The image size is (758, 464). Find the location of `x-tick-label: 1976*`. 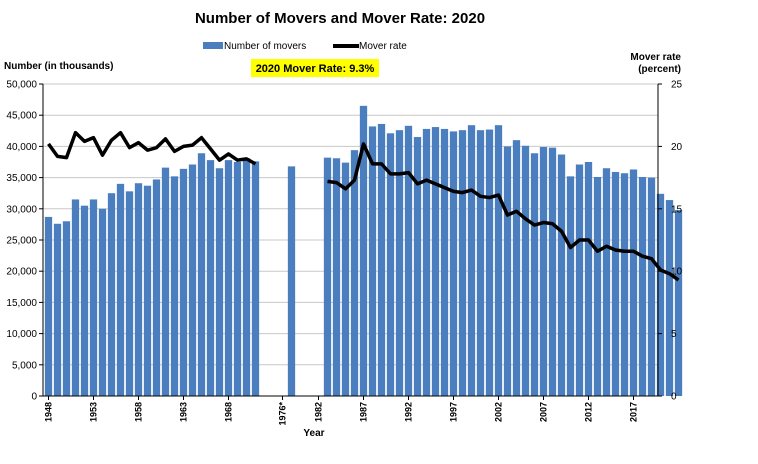

x-tick-label: 1976* is located at coordinates (283, 414).